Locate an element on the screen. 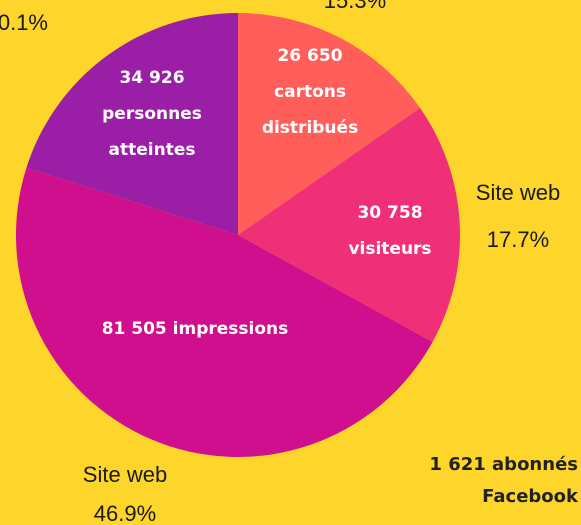 Image resolution: width=581 pixels, height=525 pixels. slice-label: visiteurs is located at coordinates (389, 249).